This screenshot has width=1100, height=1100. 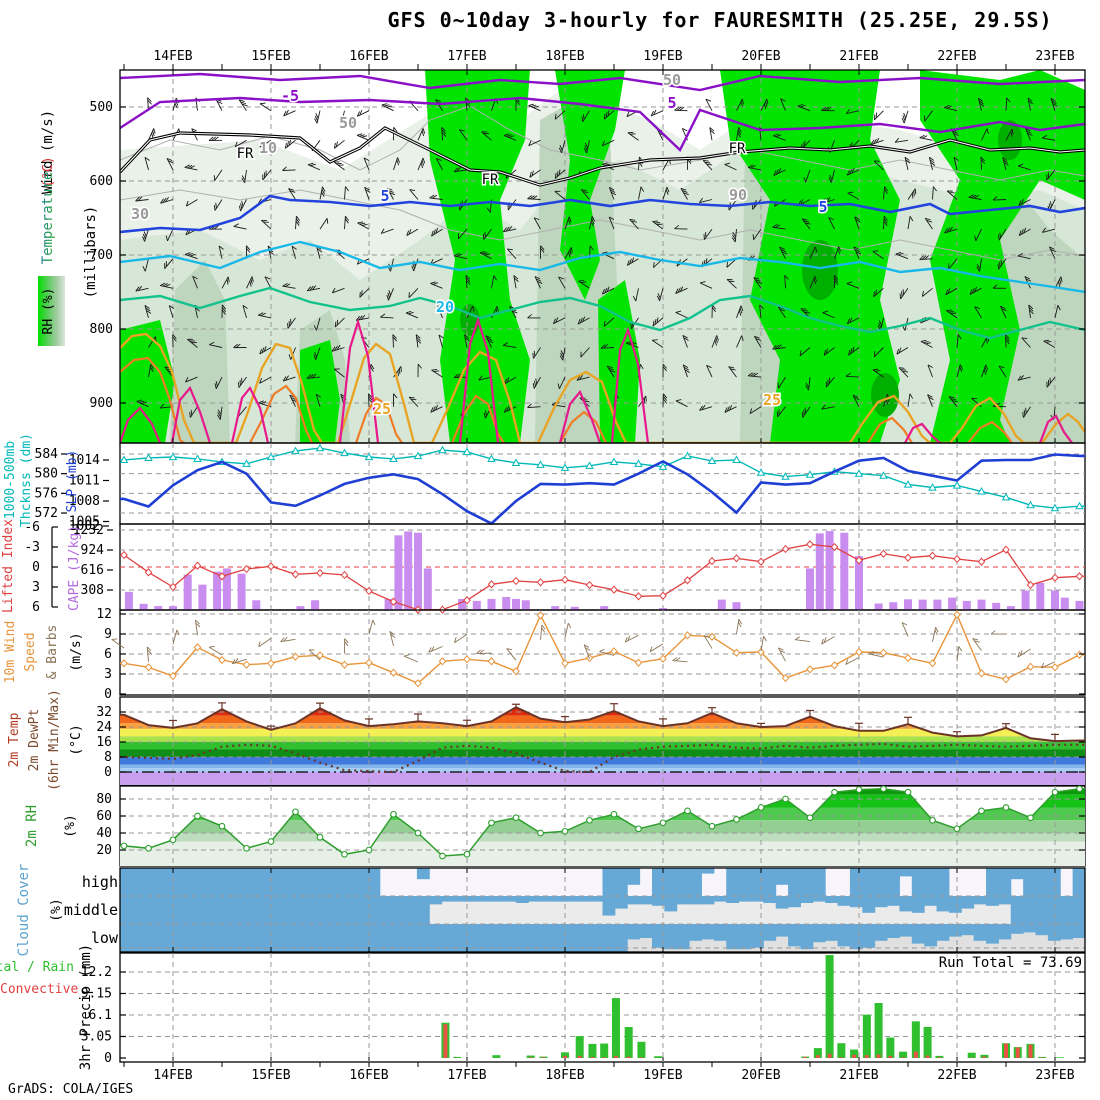 I want to click on svg-text: 1014, so click(x=84, y=460).